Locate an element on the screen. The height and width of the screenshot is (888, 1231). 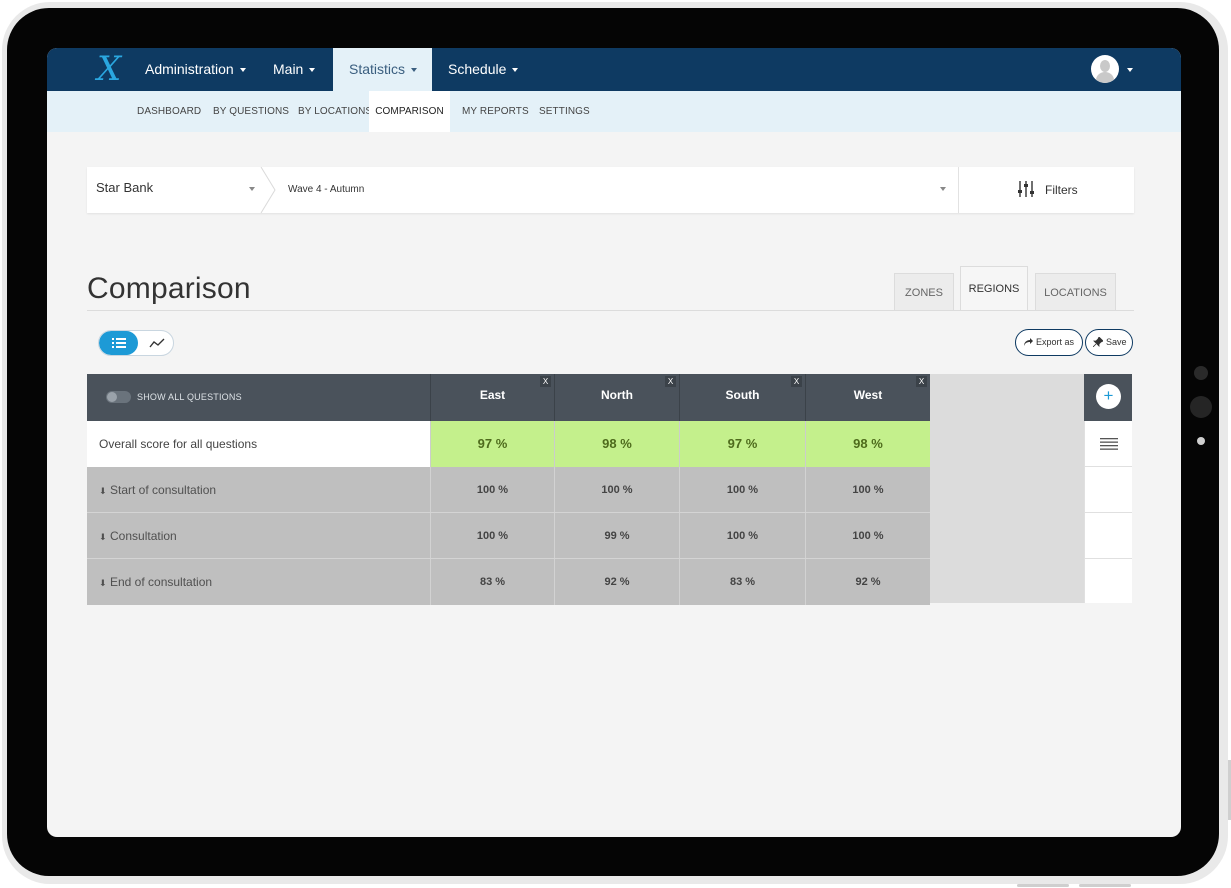
row-label: ⬇ Start of consultation is located at coordinates (258, 490).